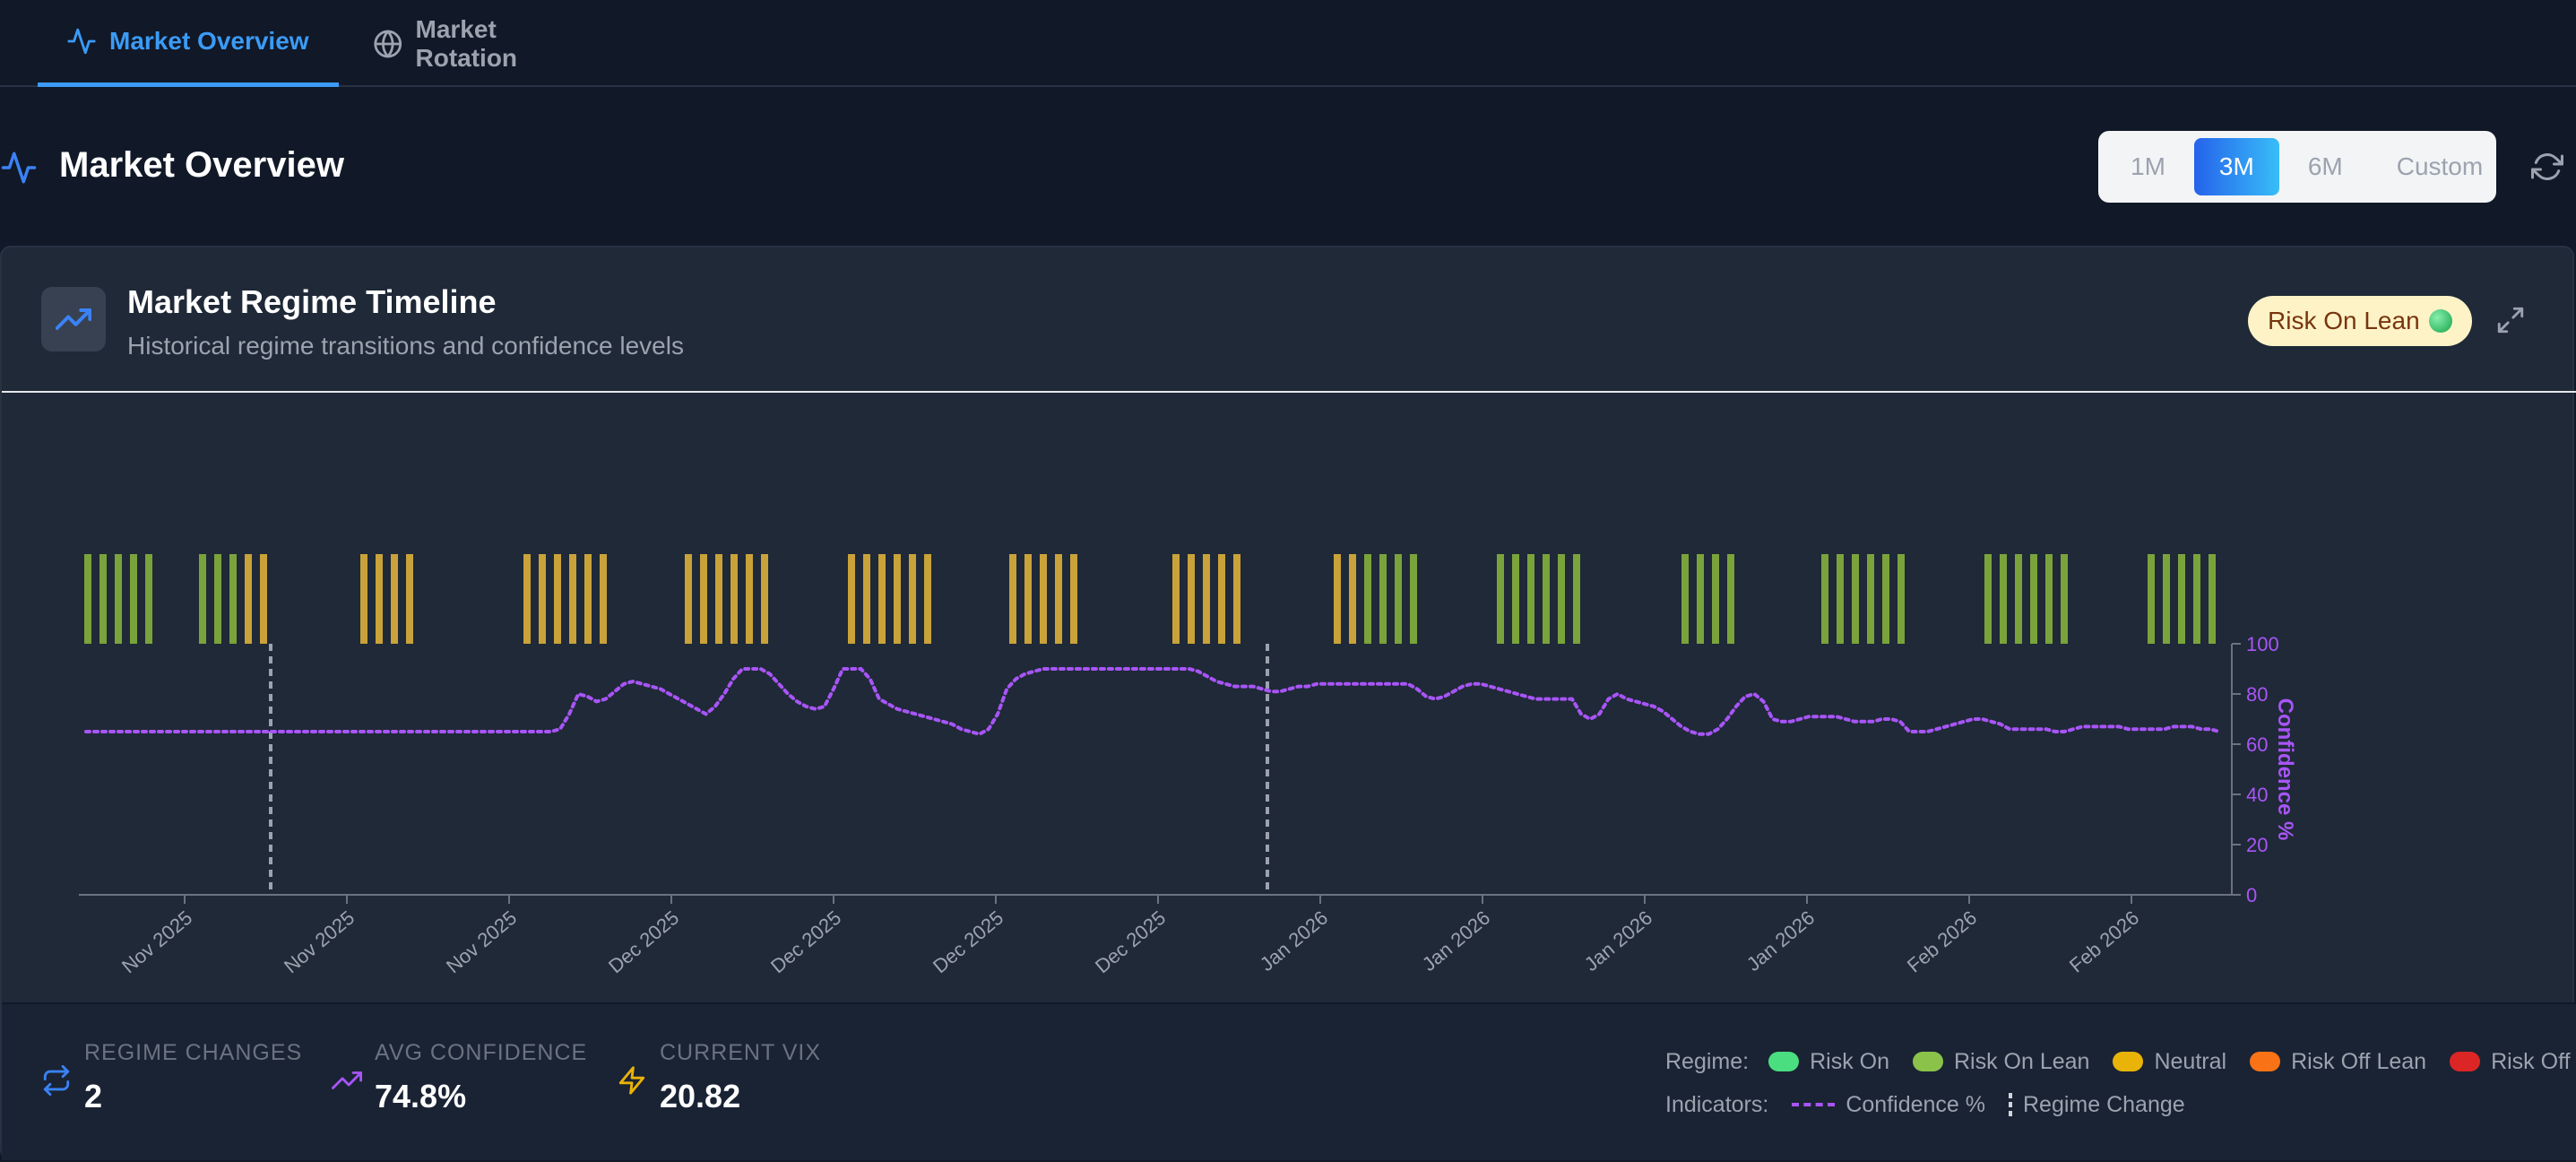 This screenshot has height=1162, width=2576. What do you see at coordinates (1707, 1061) in the screenshot?
I see `legend-regime-label: Regime:` at bounding box center [1707, 1061].